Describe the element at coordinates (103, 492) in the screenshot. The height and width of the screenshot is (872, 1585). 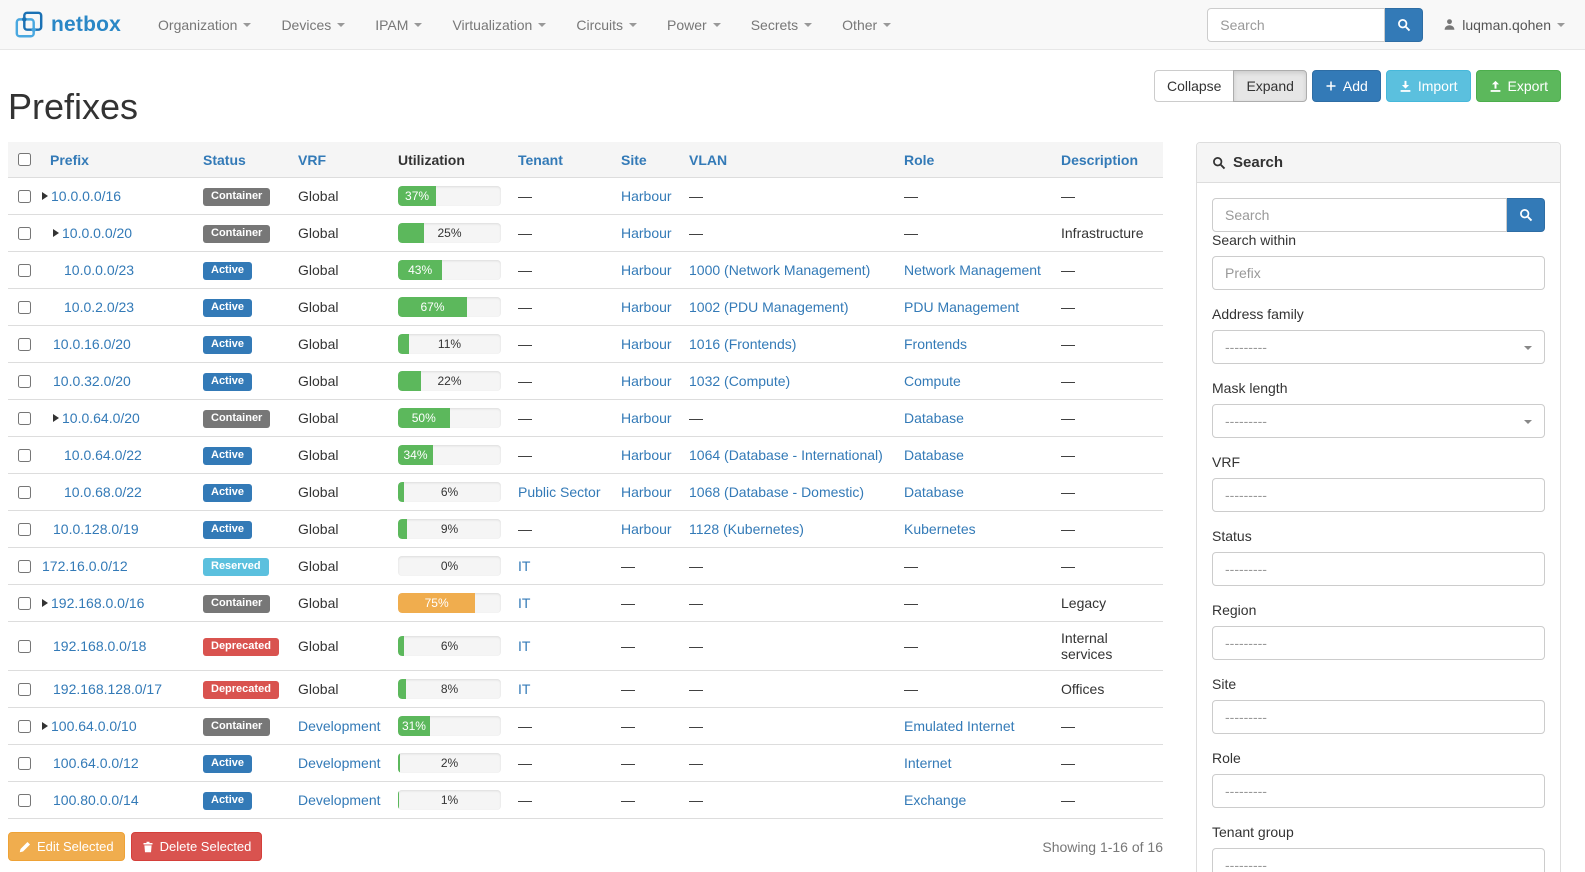
I see `prefix-link: 10.0.68.0/22` at that location.